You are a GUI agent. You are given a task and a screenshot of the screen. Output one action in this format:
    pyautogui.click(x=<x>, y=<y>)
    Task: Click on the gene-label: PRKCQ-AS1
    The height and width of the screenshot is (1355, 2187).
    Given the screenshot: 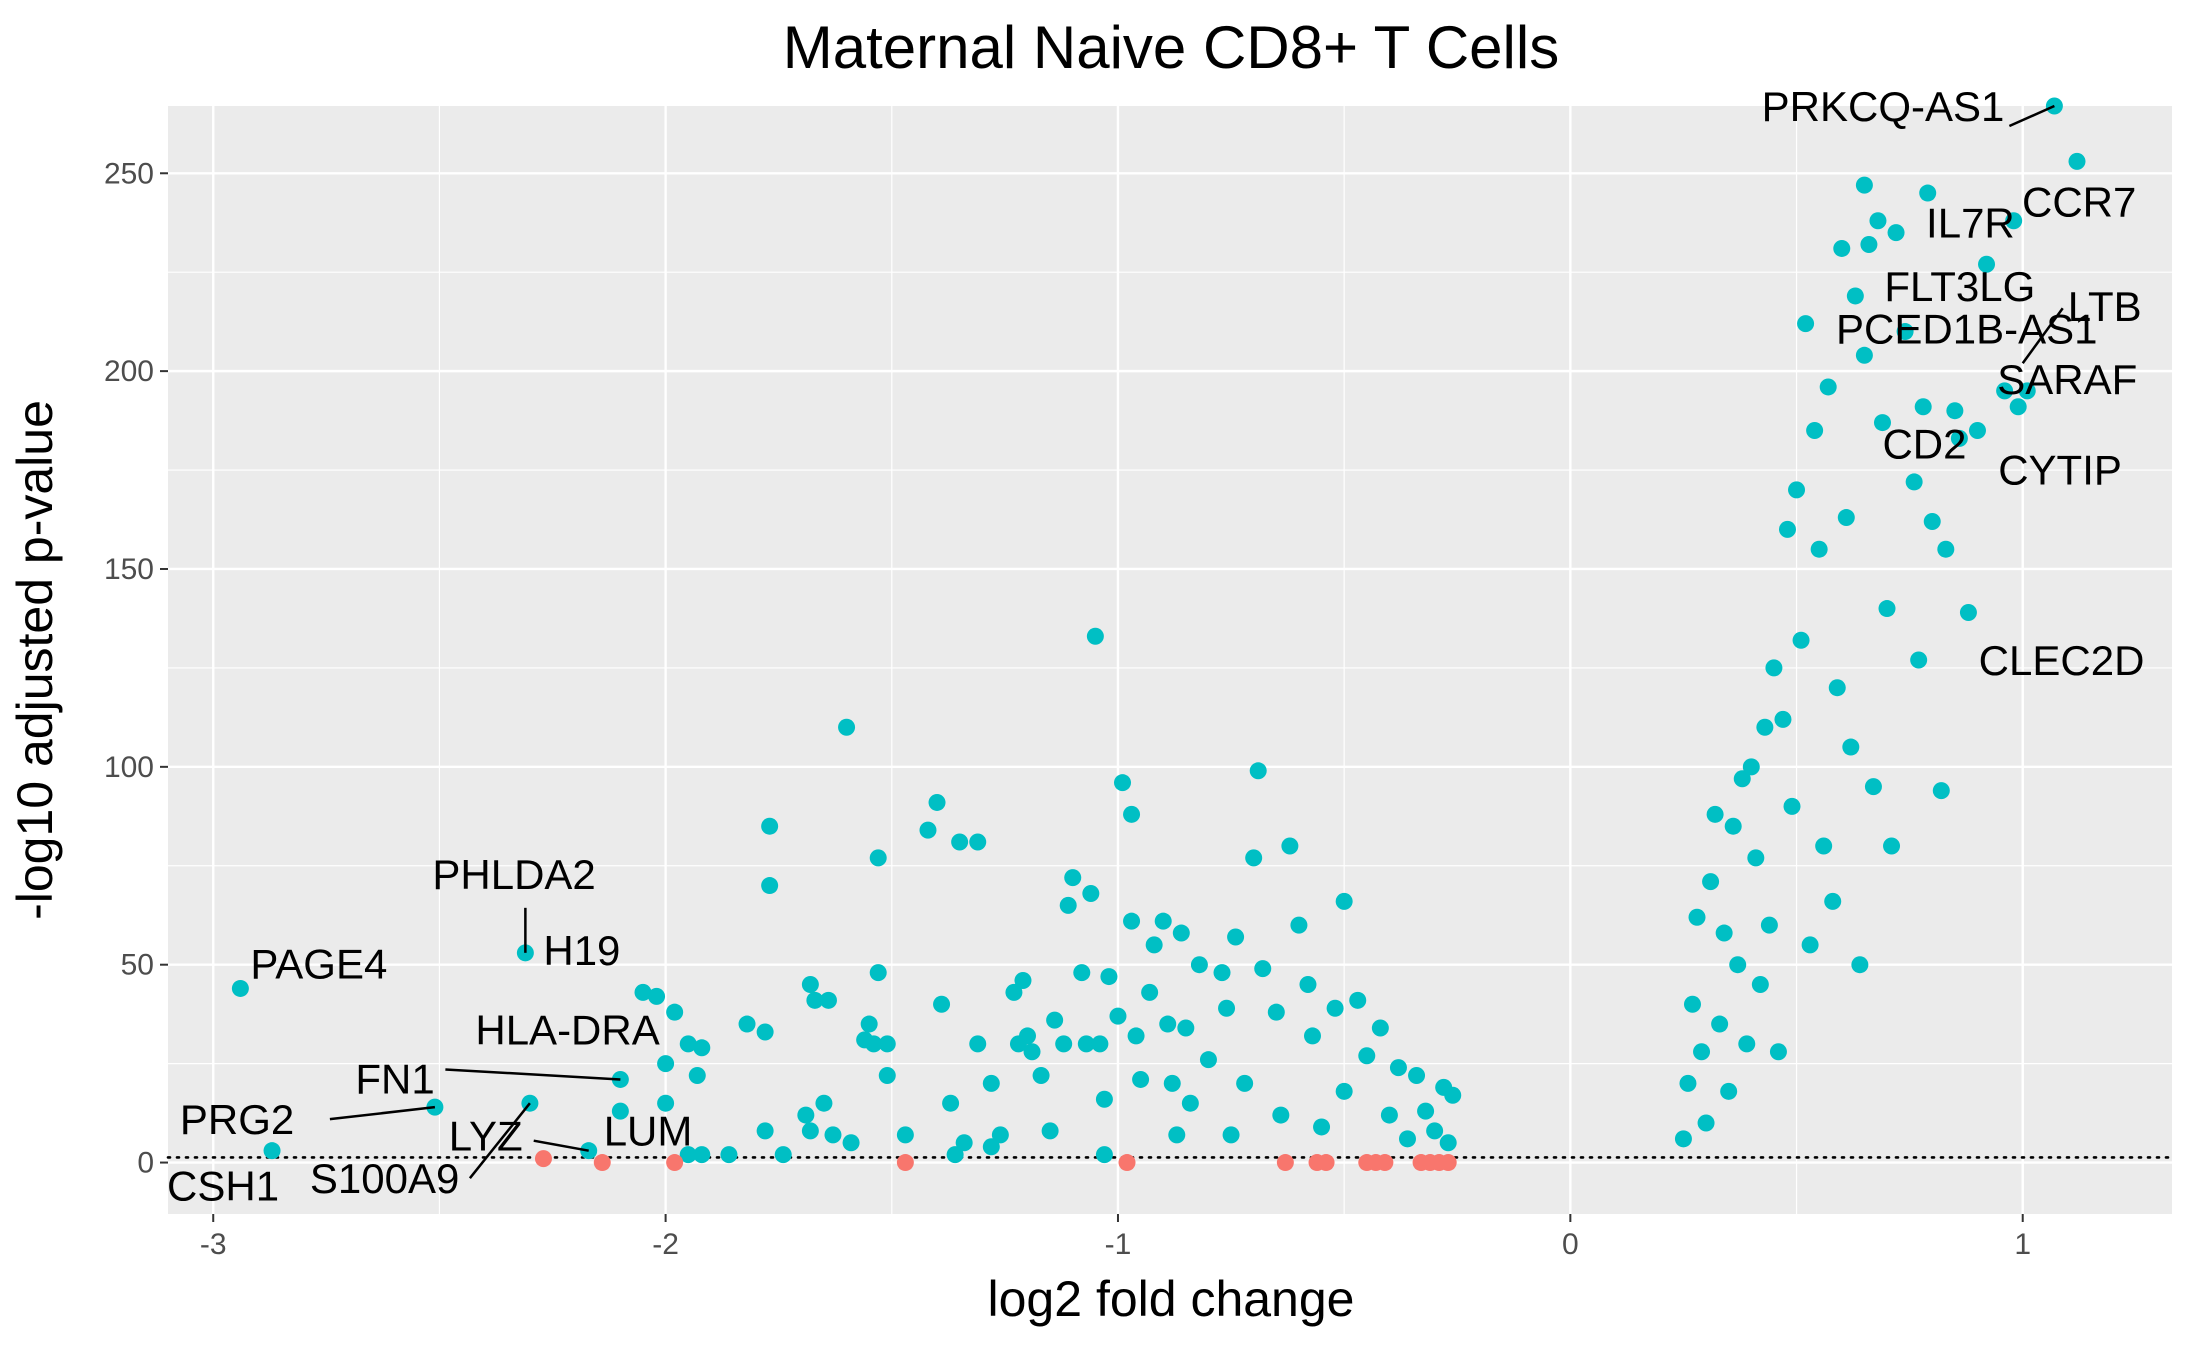 What is the action you would take?
    pyautogui.click(x=1883, y=106)
    